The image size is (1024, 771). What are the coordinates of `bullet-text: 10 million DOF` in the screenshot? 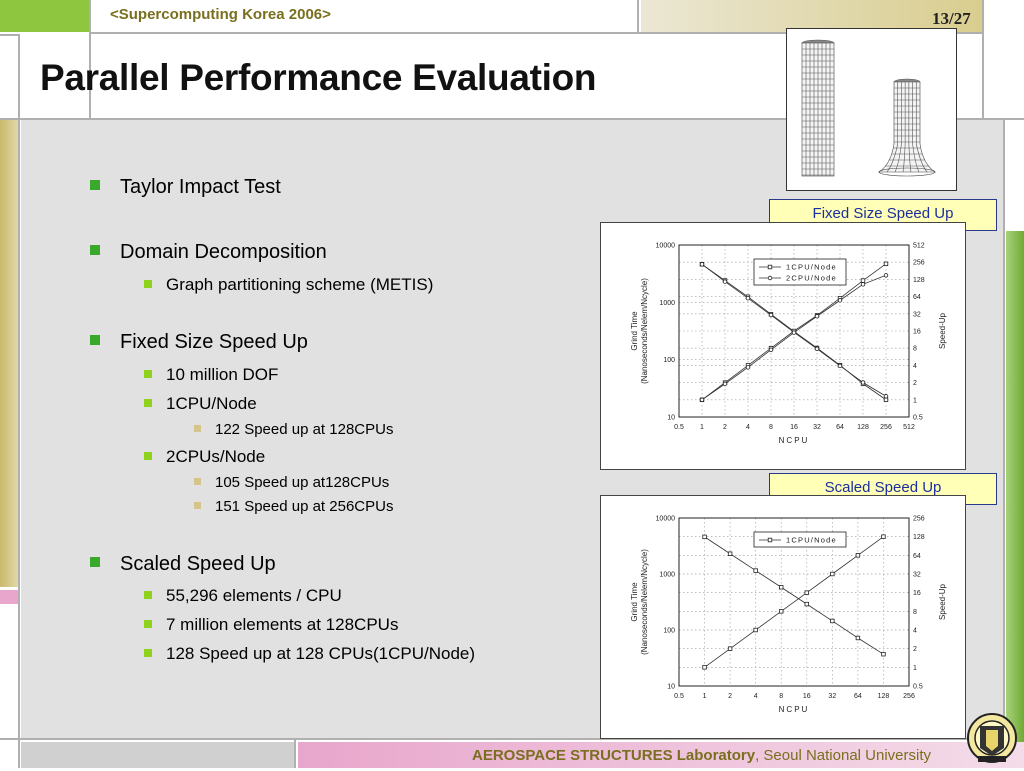 It's located at (222, 374).